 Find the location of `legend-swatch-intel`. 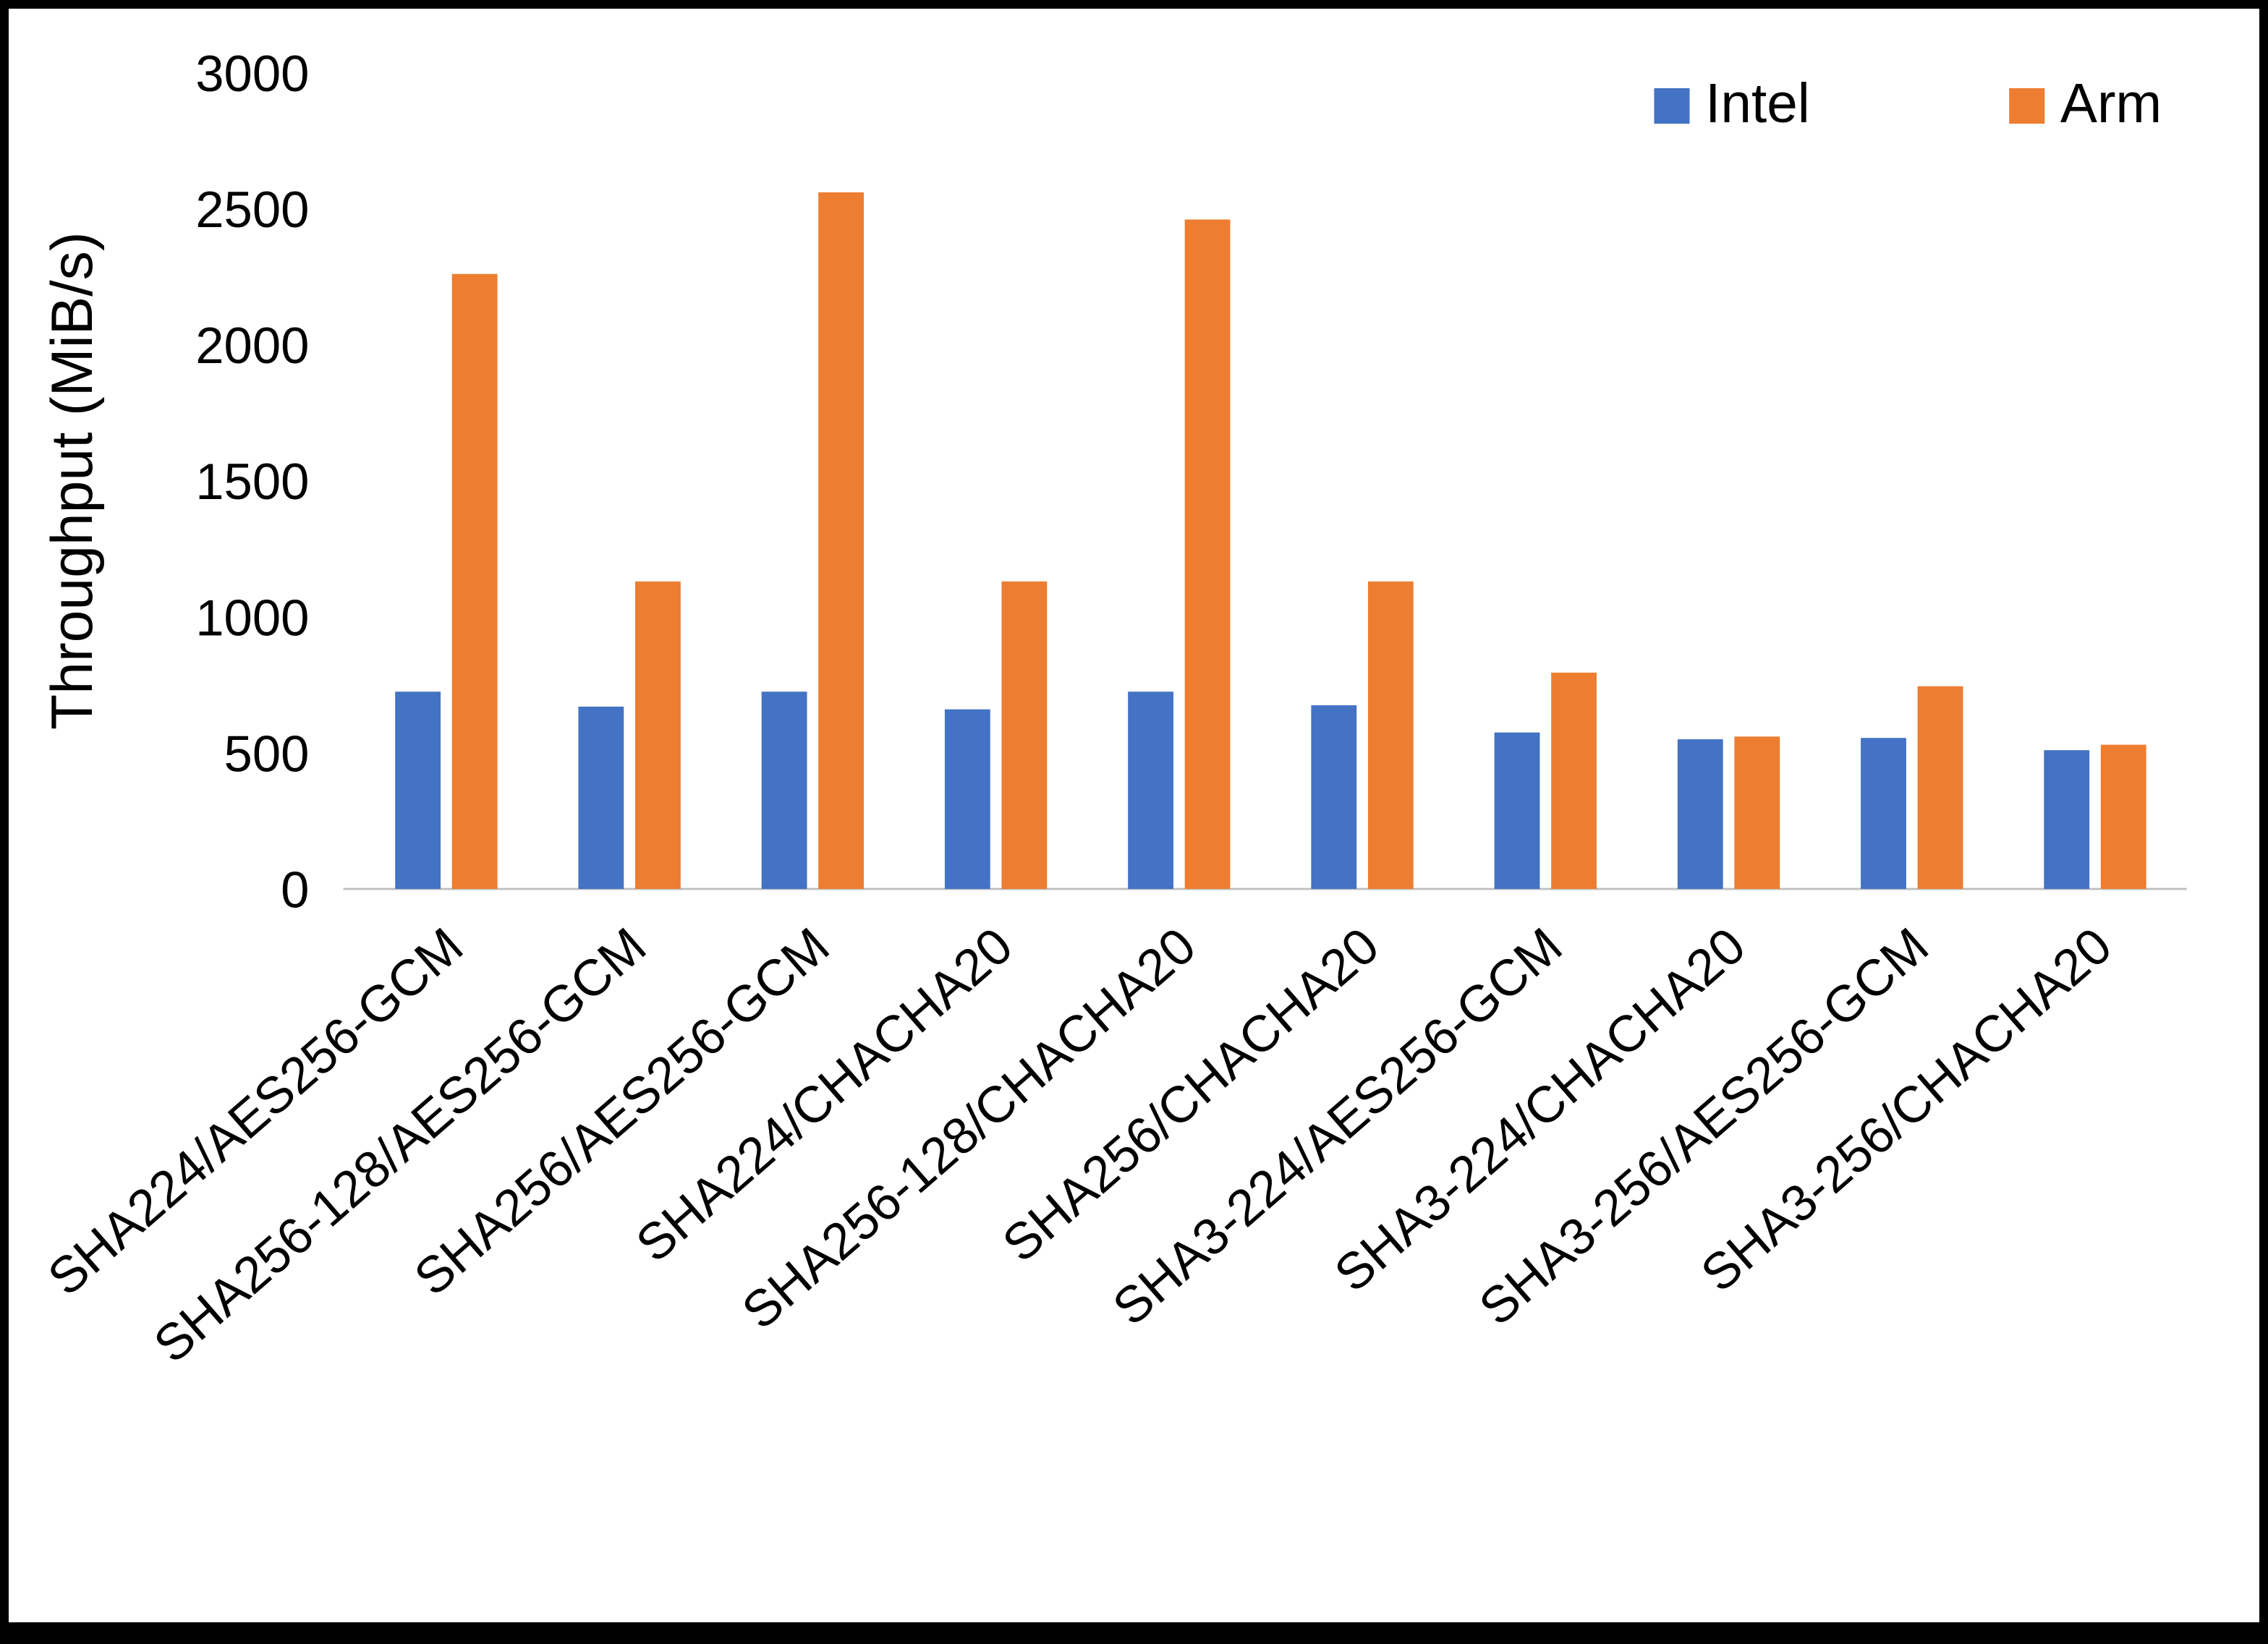

legend-swatch-intel is located at coordinates (1672, 106).